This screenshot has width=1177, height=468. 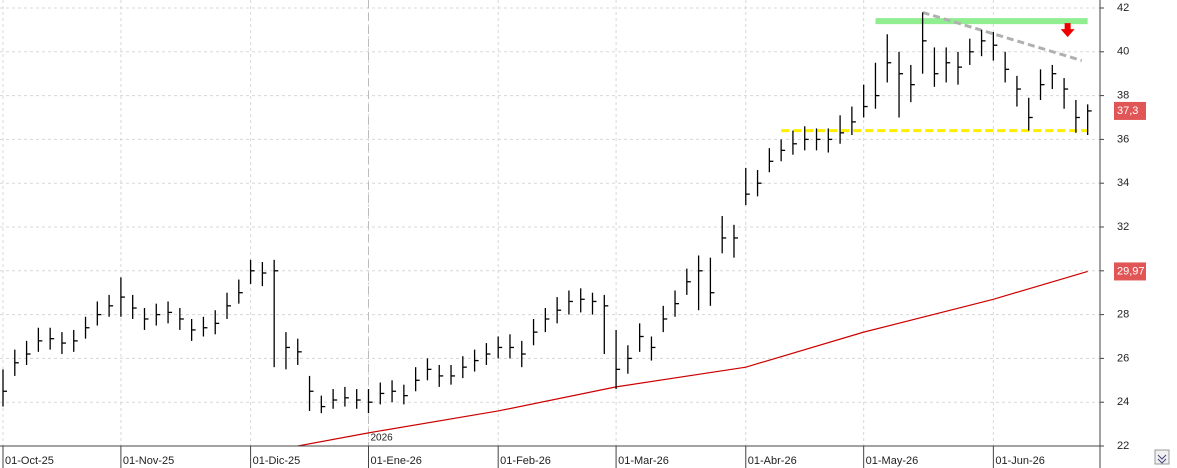 I want to click on y-tick-label: 22, so click(x=1123, y=446).